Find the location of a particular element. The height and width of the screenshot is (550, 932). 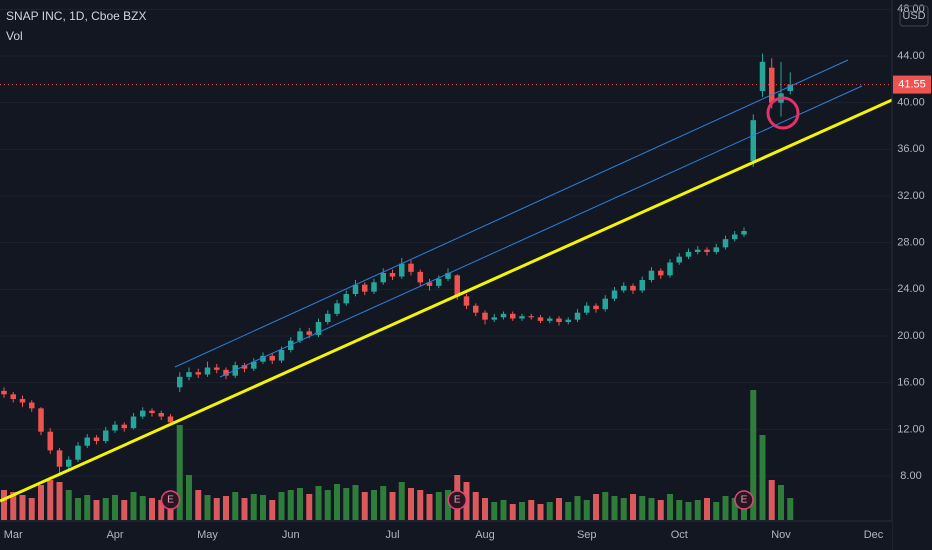

x-tick-label: Aug is located at coordinates (485, 535).